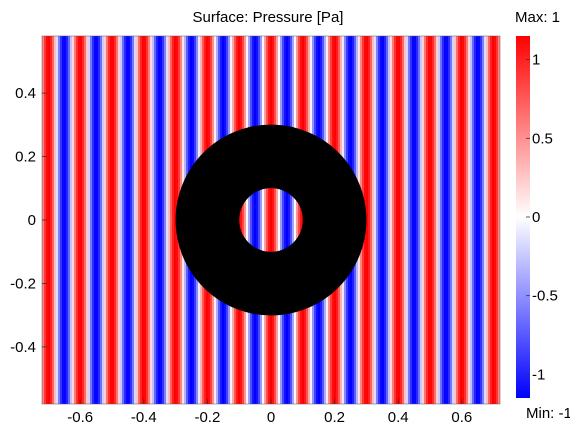 The height and width of the screenshot is (425, 570). Describe the element at coordinates (32, 220) in the screenshot. I see `y-tick-label: 0` at that location.